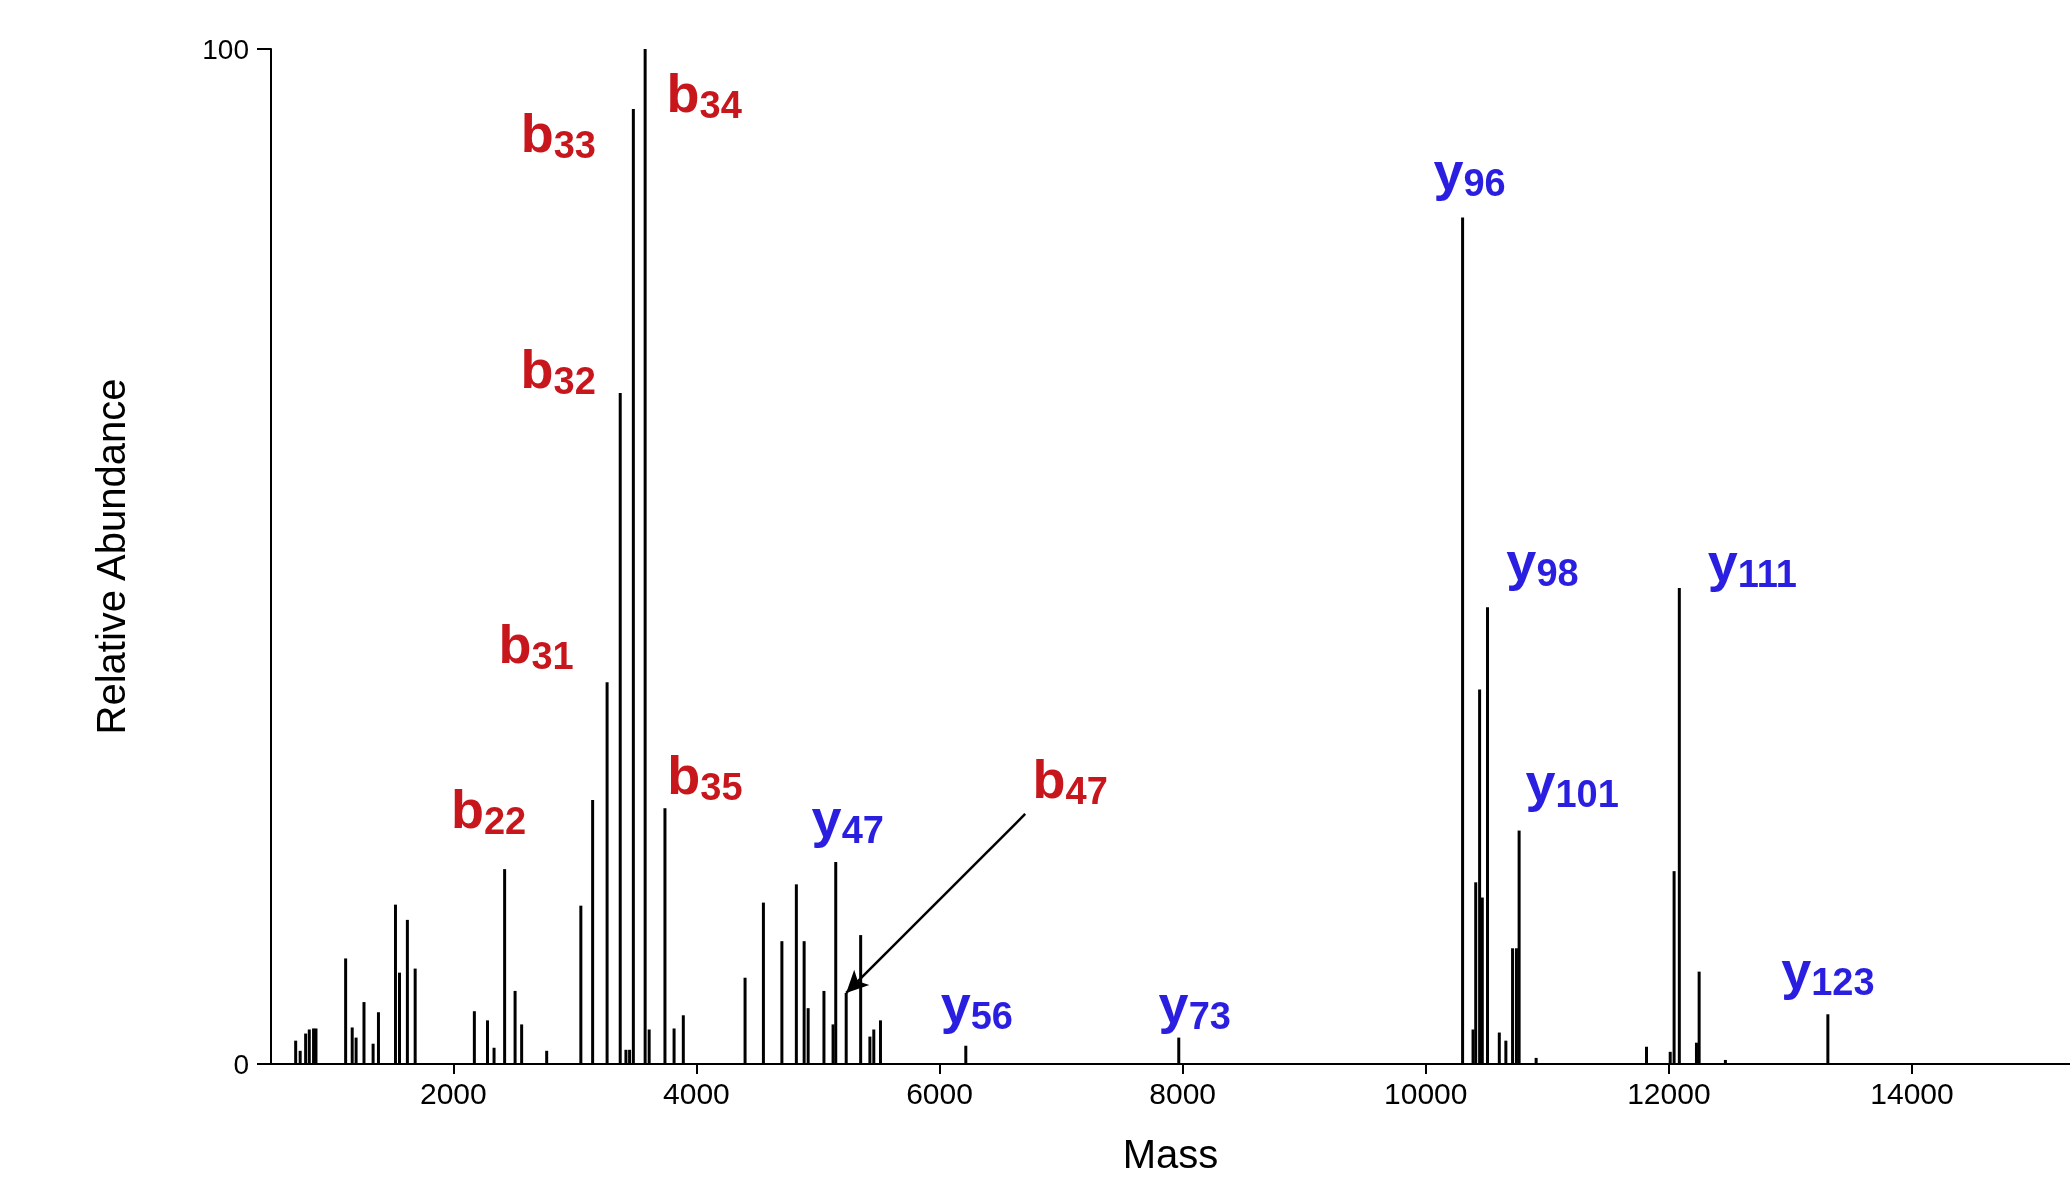 Image resolution: width=2070 pixels, height=1189 pixels. I want to click on y-axis-title: Relative Abundance, so click(111, 556).